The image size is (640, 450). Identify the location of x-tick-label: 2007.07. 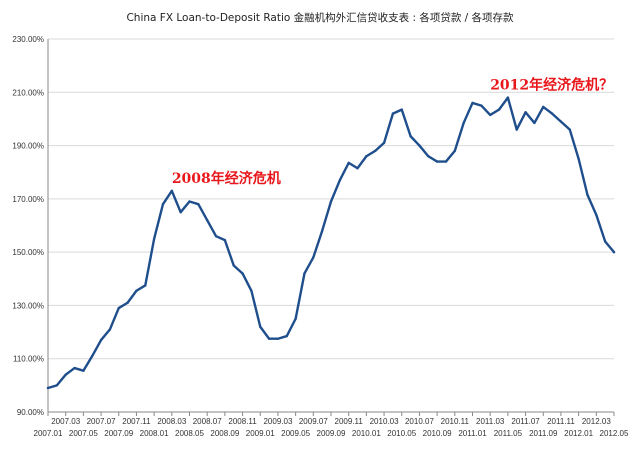
(101, 421).